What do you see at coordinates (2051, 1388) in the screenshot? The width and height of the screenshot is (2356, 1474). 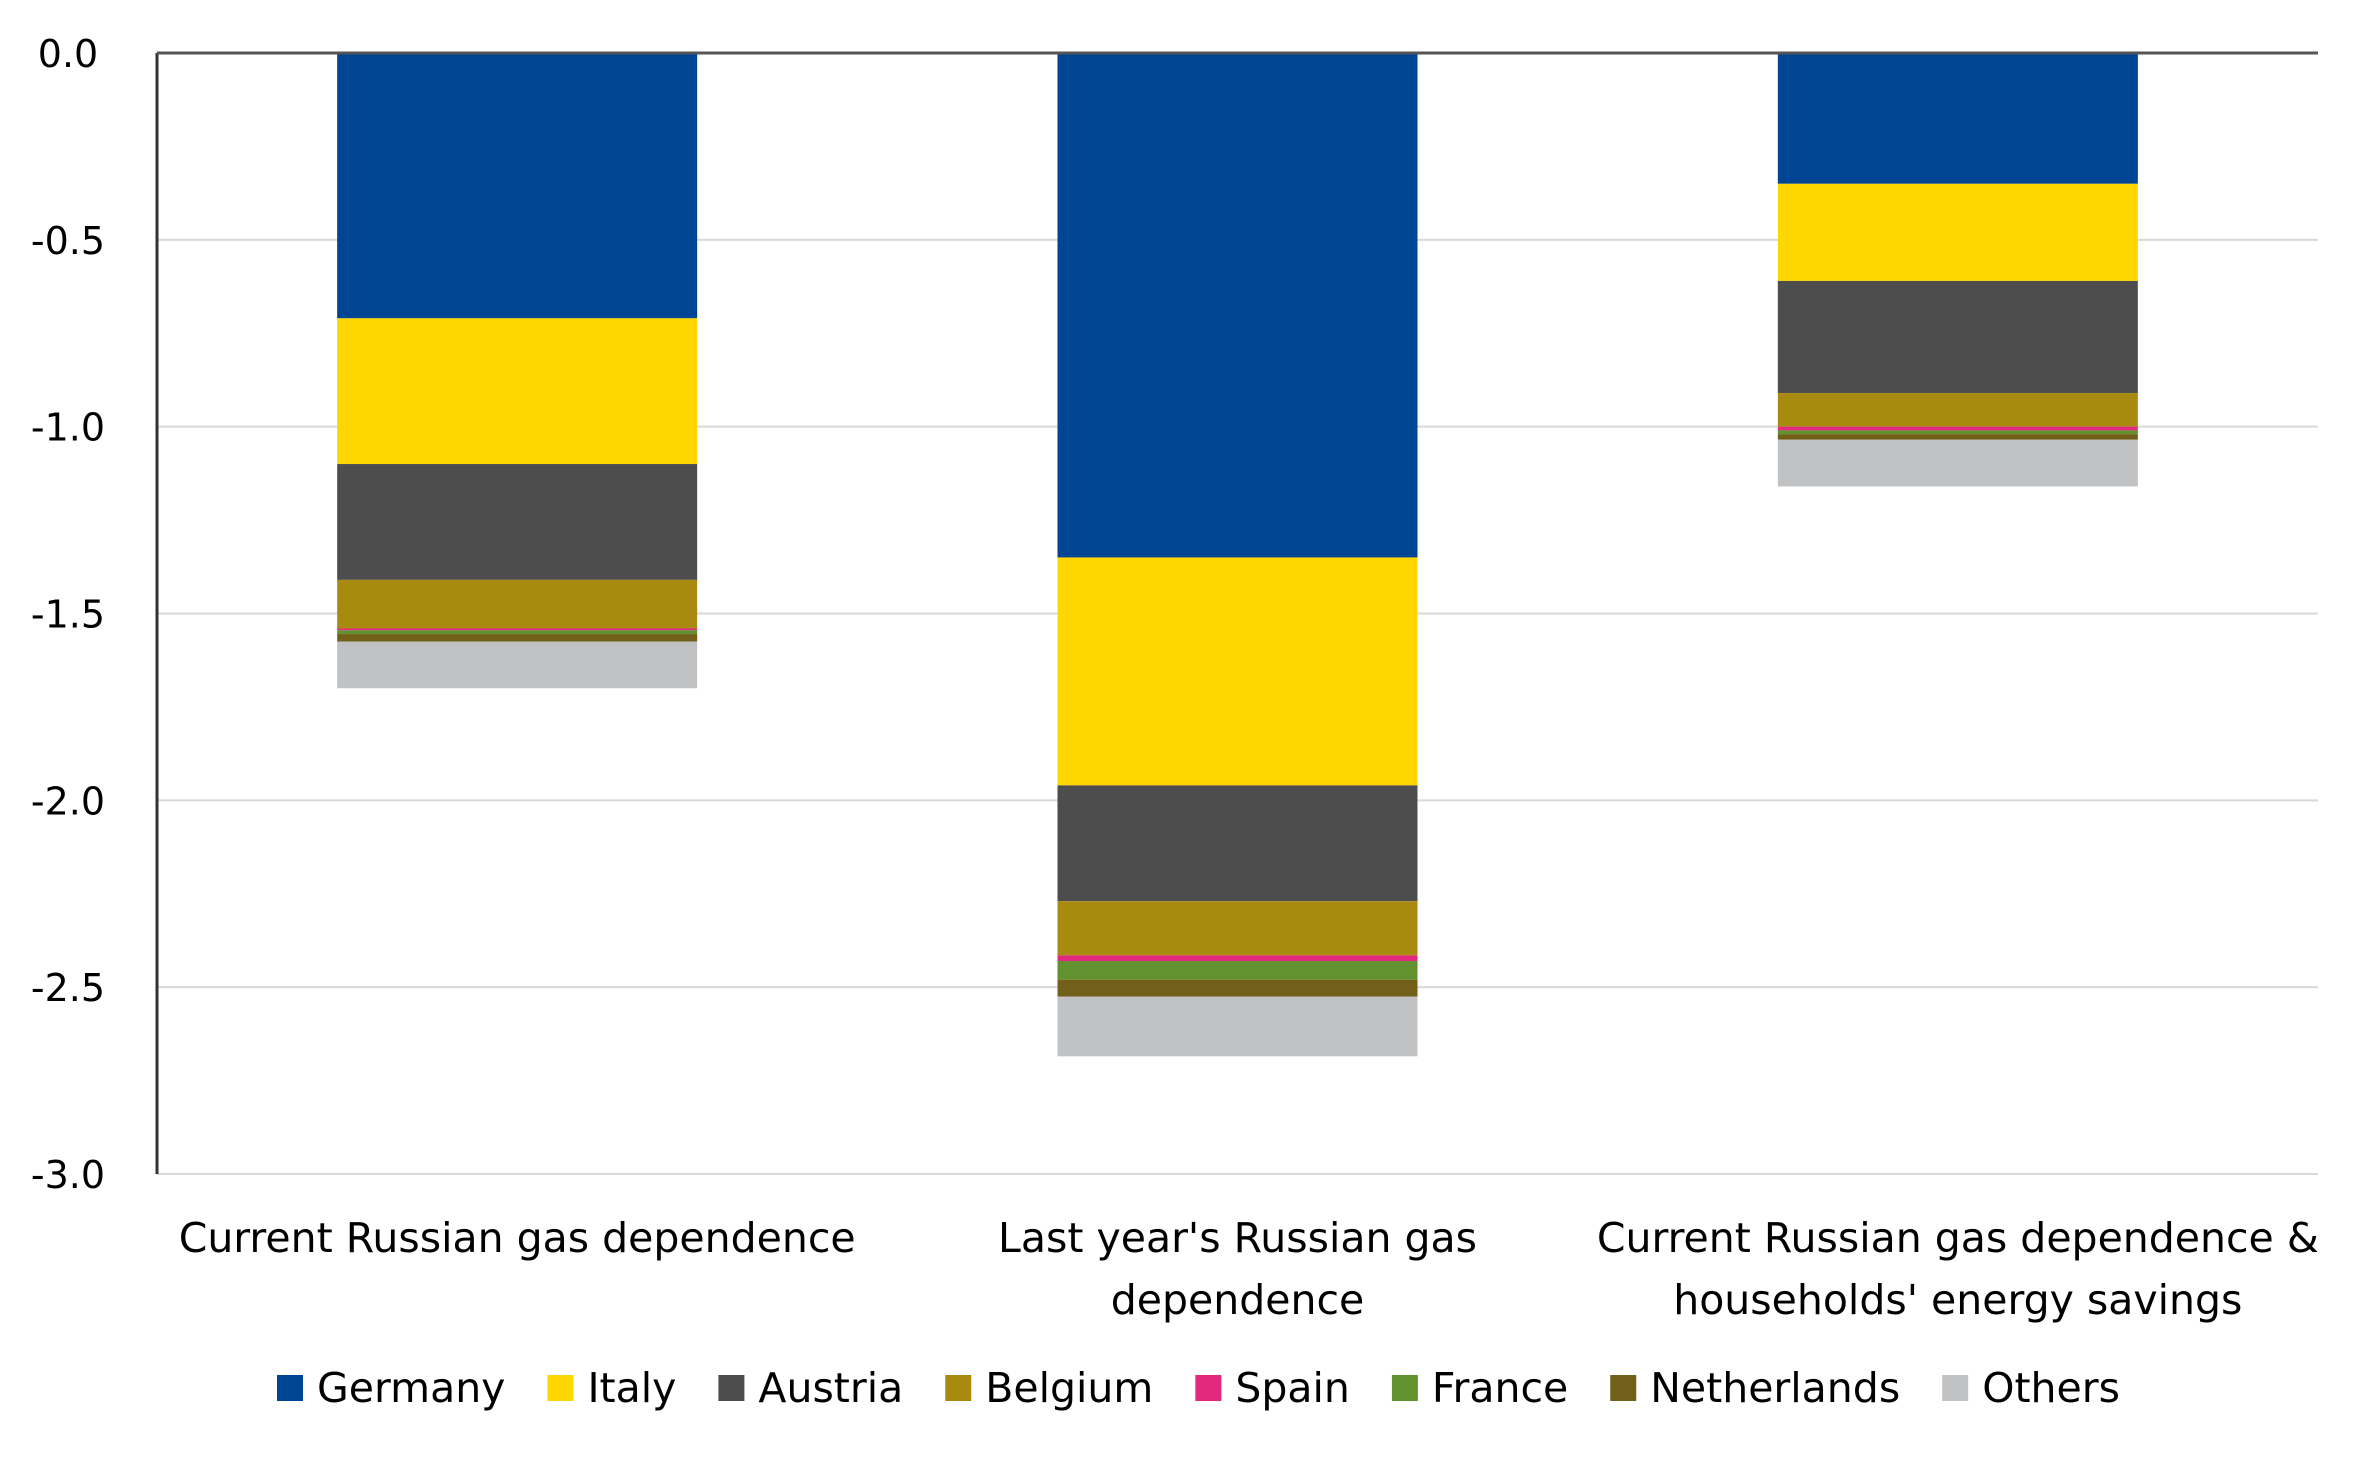 I see `legend-label: Others` at bounding box center [2051, 1388].